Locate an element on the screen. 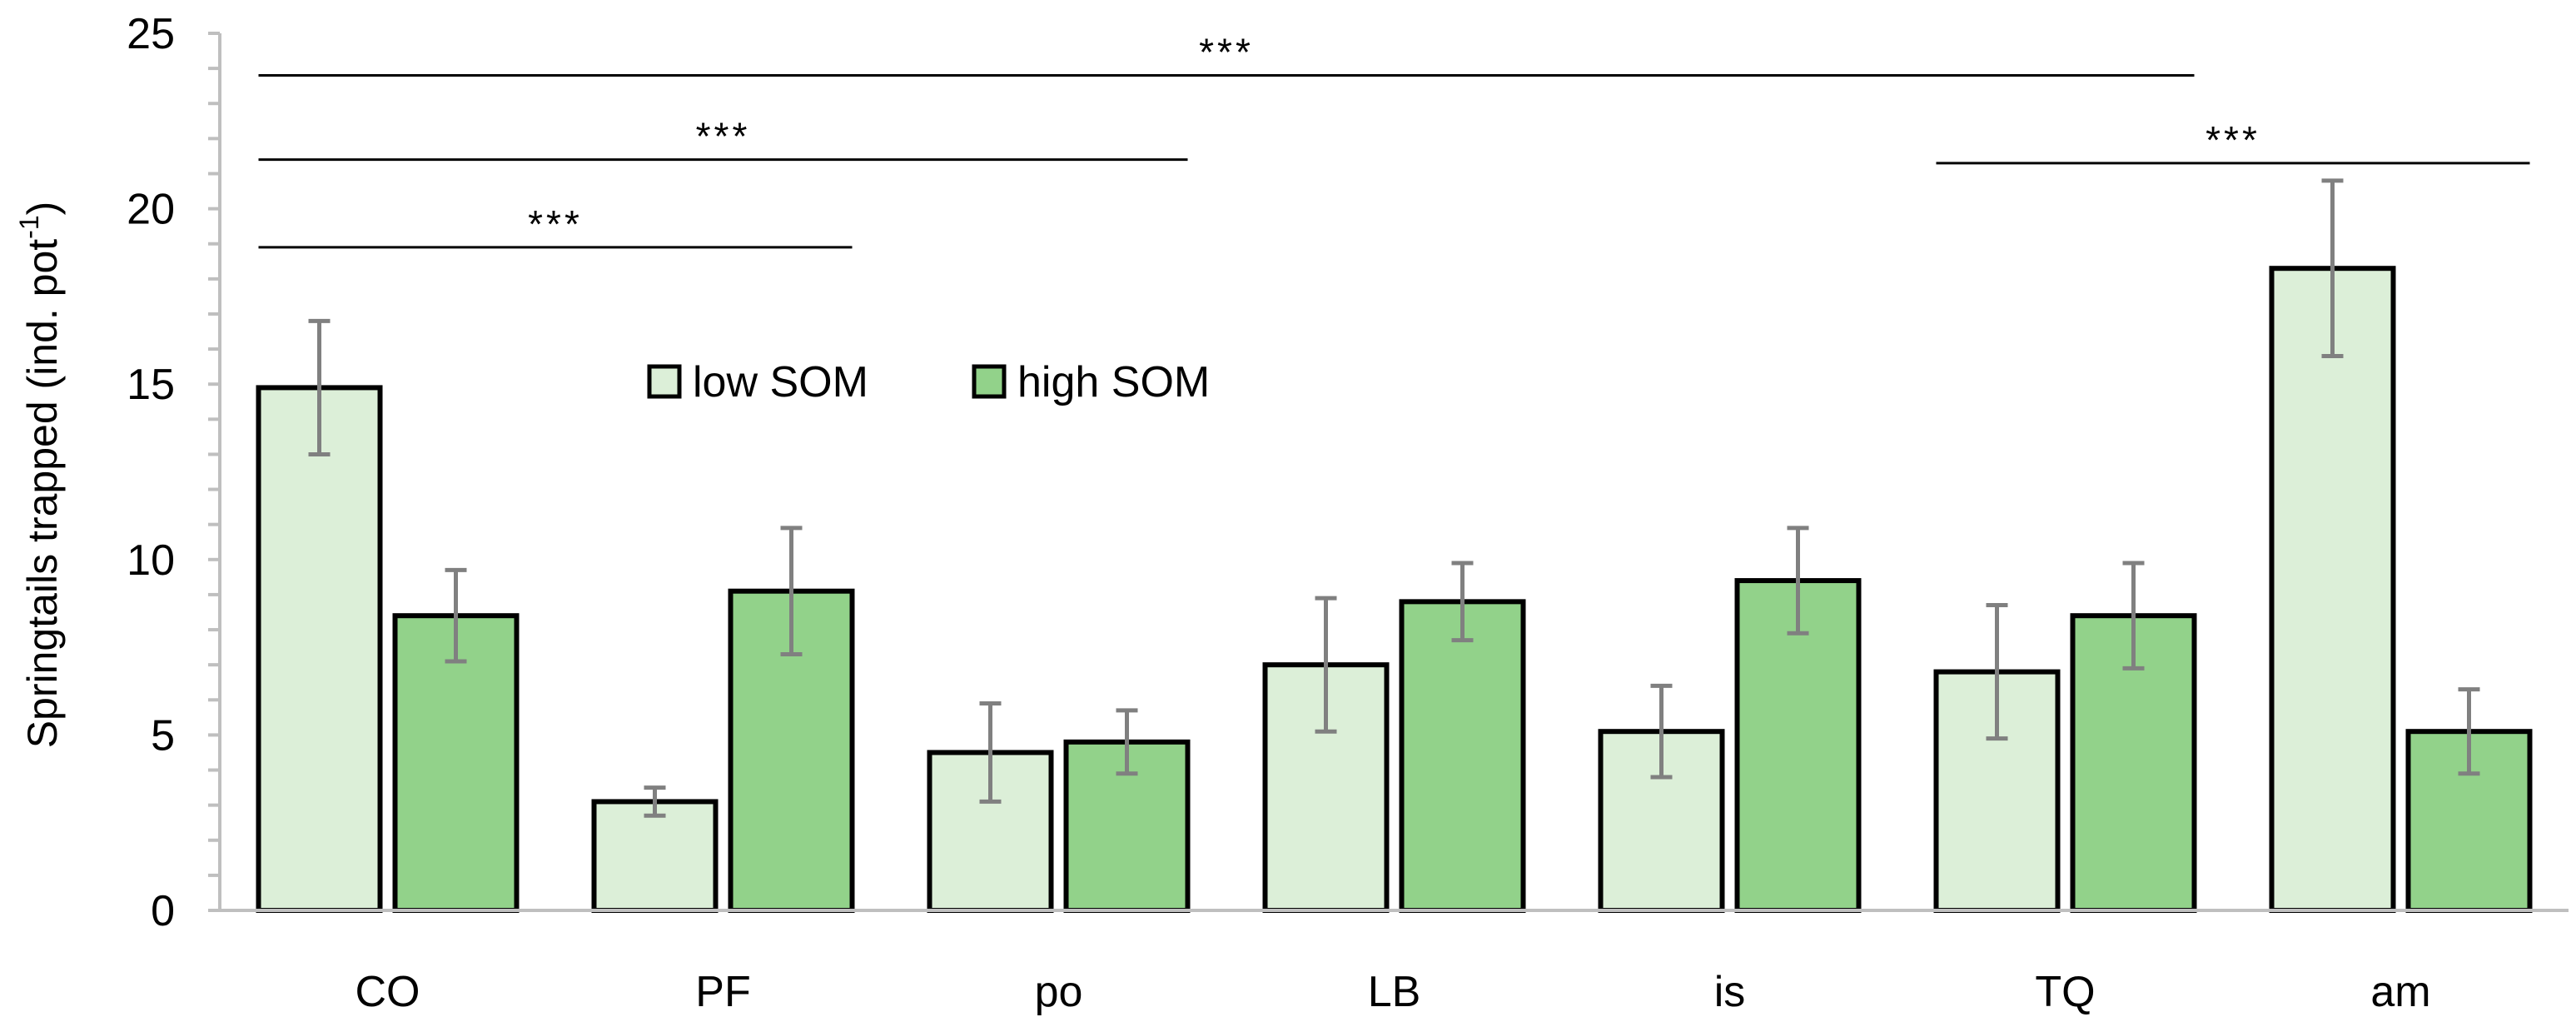 The image size is (2576, 1027). svg-text:Springtails trapped (ind. pot-: Springtails trapped (ind. pot-1) is located at coordinates (40, 476).